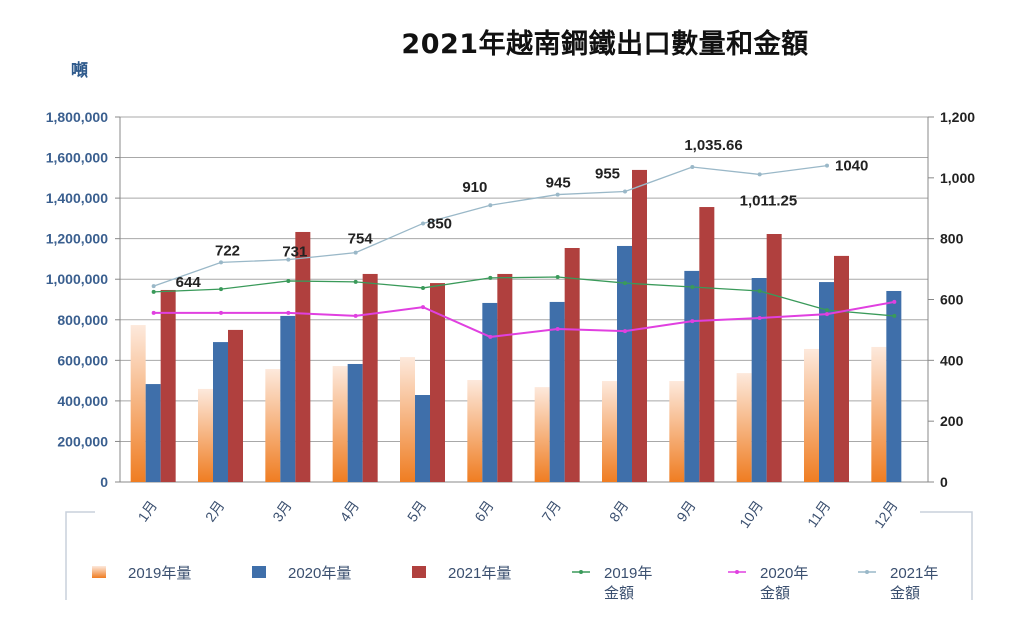 This screenshot has height=617, width=1024. Describe the element at coordinates (273, 425) in the screenshot. I see `bar-2019年量-3月` at that location.